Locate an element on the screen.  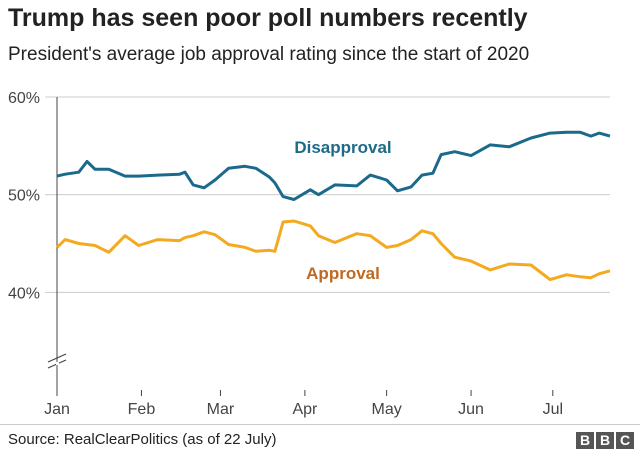
x-tick-label: Mar is located at coordinates (221, 409).